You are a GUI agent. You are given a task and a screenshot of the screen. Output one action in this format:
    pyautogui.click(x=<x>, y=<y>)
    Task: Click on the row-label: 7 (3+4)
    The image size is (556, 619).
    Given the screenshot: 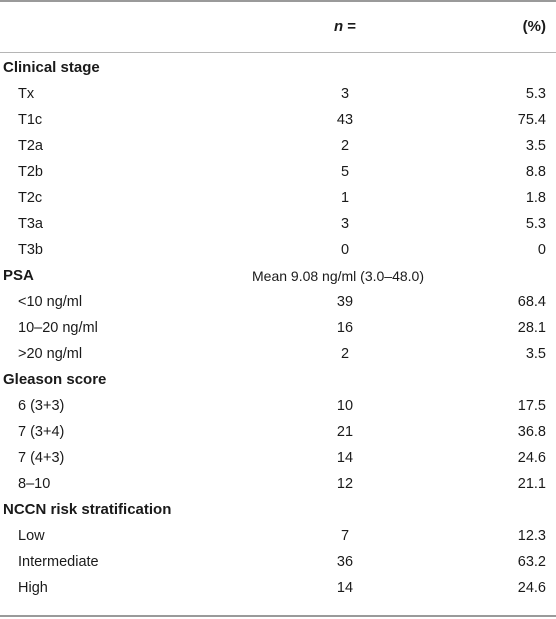 What is the action you would take?
    pyautogui.click(x=41, y=432)
    